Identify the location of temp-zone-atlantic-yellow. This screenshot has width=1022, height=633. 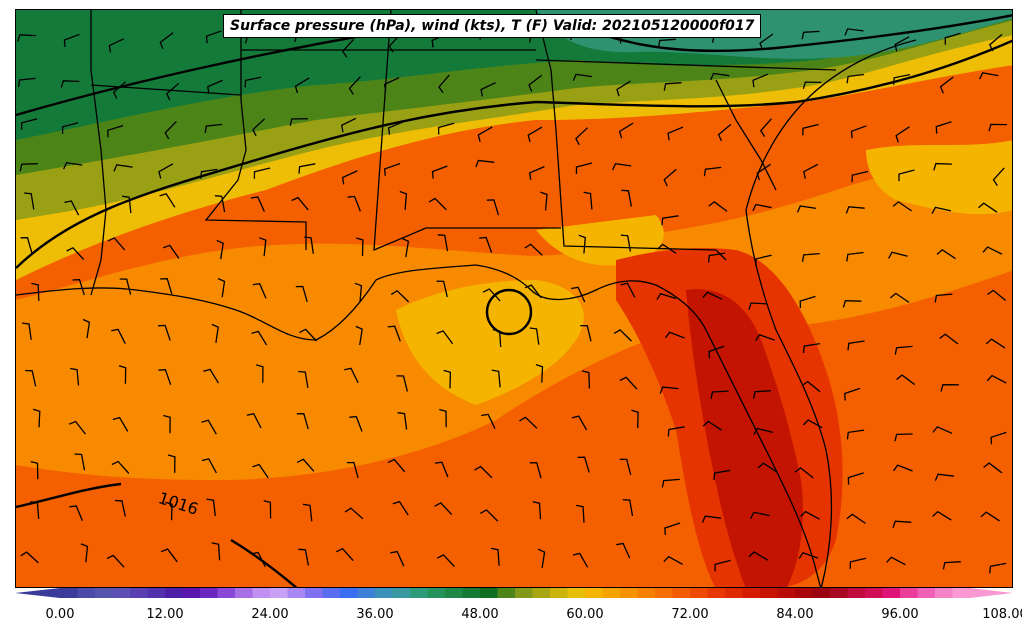
(939, 177).